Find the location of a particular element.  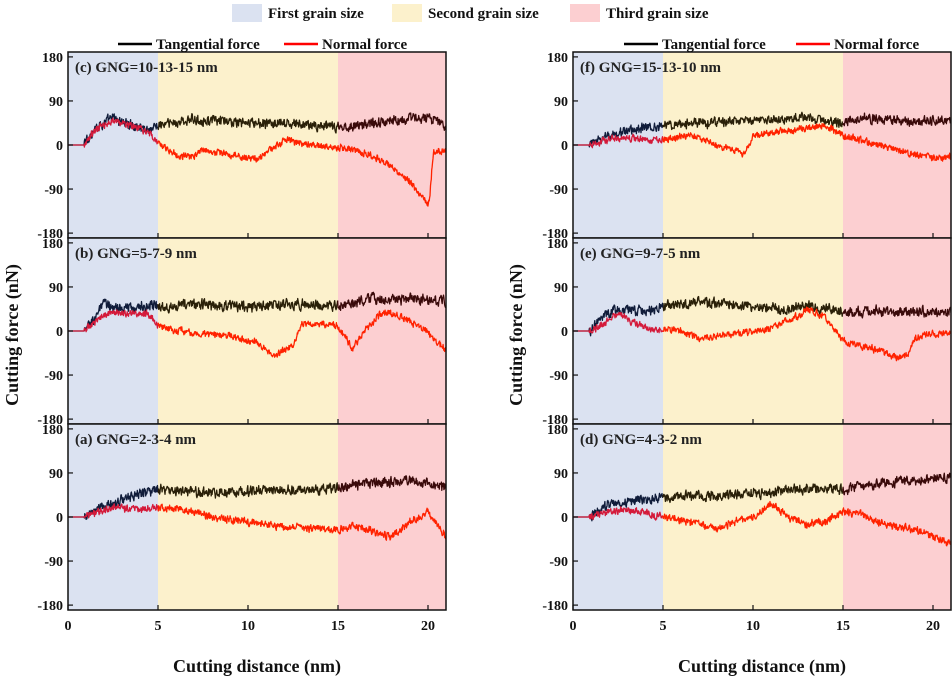

x-tick-label: 5 is located at coordinates (663, 626).